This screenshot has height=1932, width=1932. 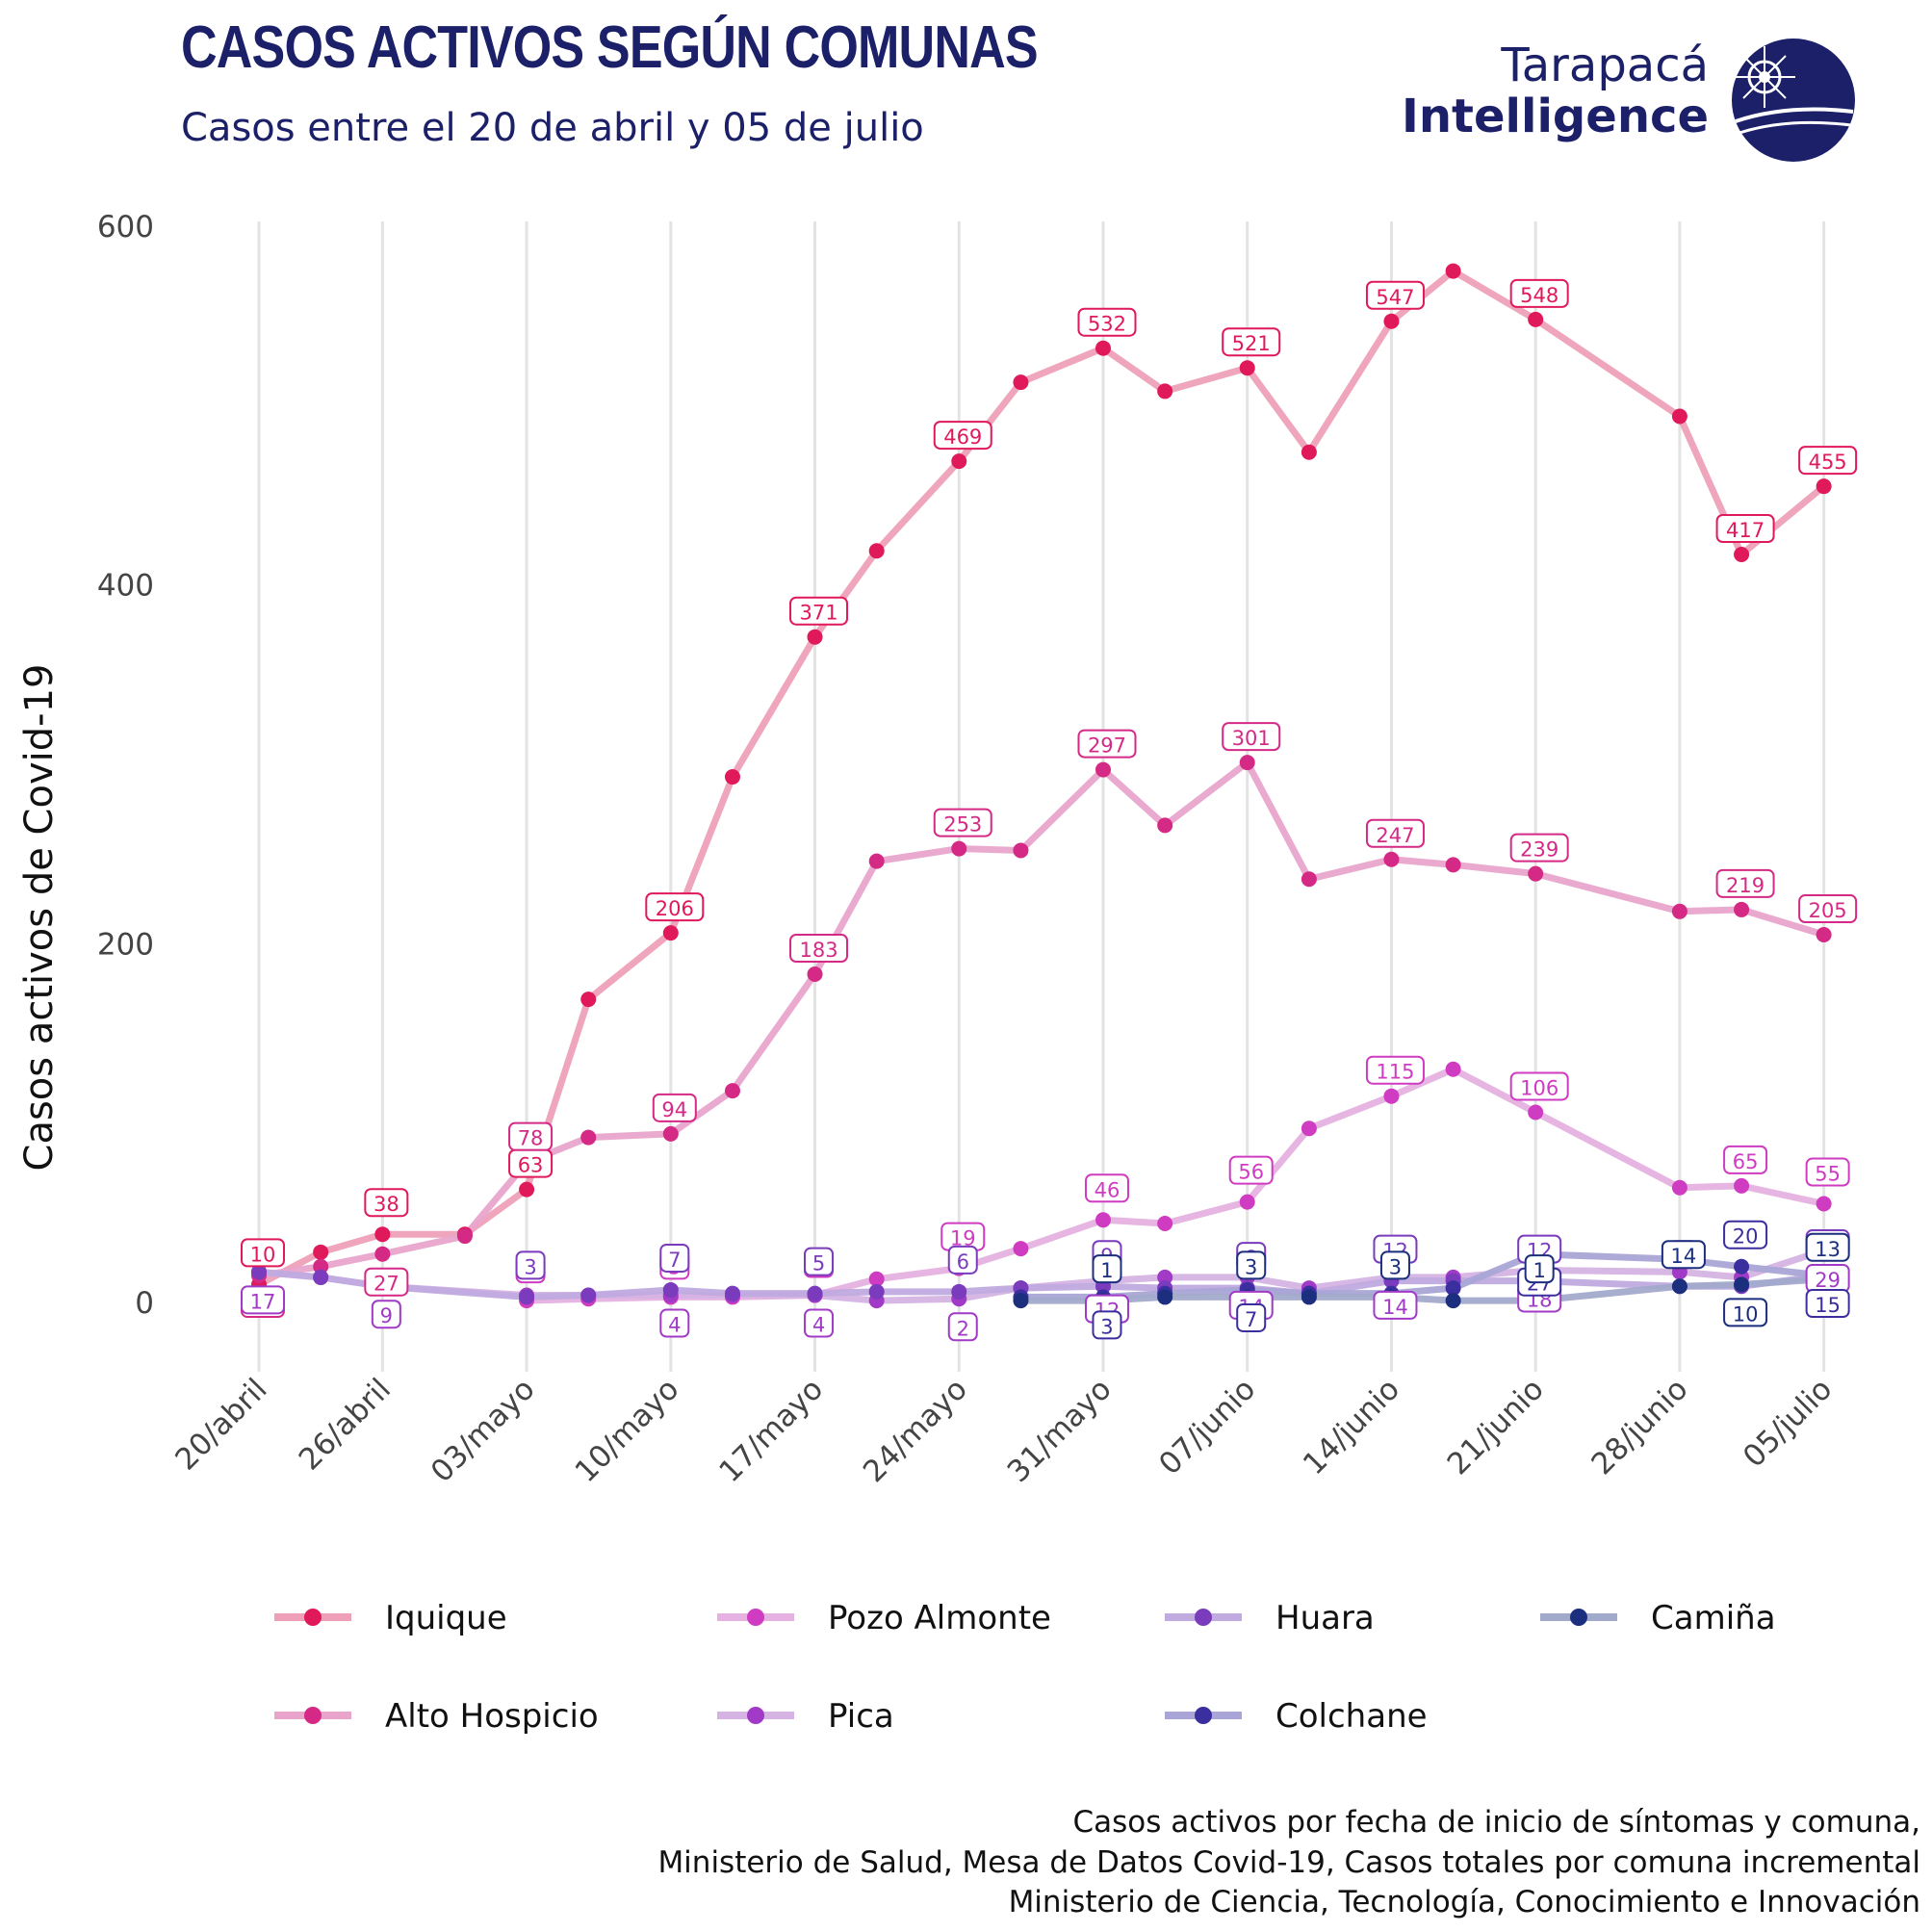 What do you see at coordinates (940, 1618) in the screenshot?
I see `legend-label: Pozo Almonte` at bounding box center [940, 1618].